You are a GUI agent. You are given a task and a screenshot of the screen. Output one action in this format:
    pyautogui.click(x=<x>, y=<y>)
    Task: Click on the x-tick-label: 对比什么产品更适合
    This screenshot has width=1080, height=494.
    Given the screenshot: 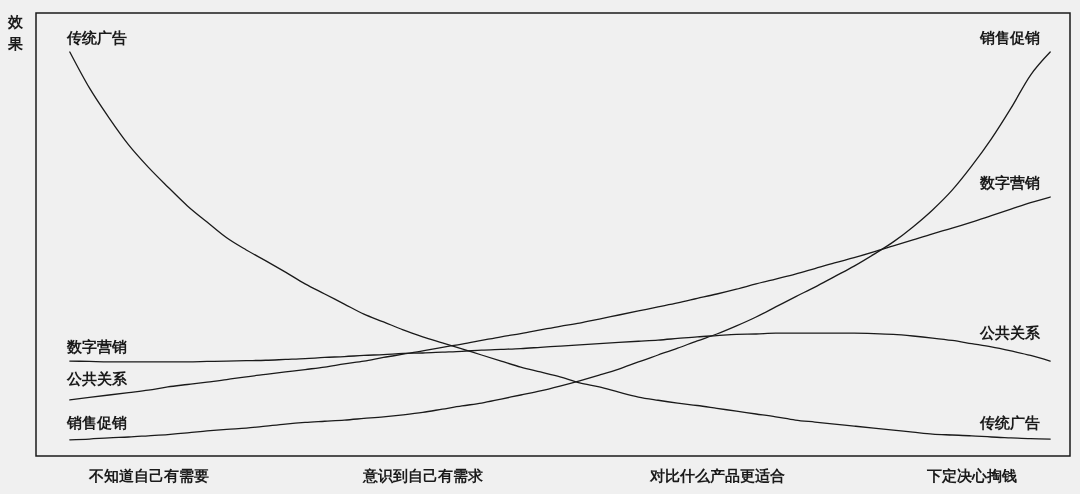 What is the action you would take?
    pyautogui.click(x=716, y=475)
    